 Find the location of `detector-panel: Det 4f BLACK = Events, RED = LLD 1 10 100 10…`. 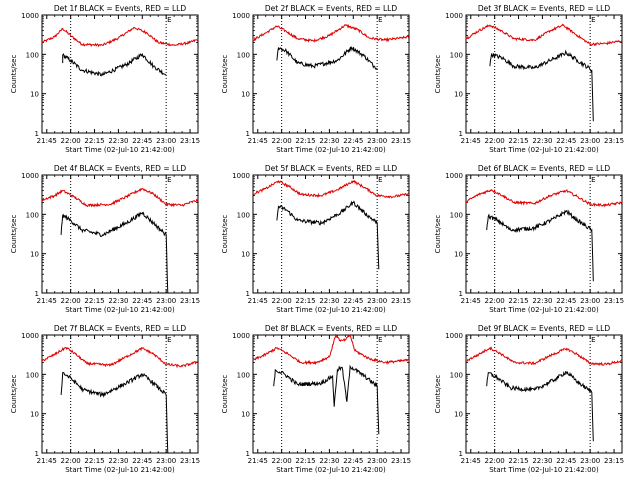

detector-panel: Det 4f BLACK = Events, RED = LLD 1 10 100 10… is located at coordinates (105, 239).